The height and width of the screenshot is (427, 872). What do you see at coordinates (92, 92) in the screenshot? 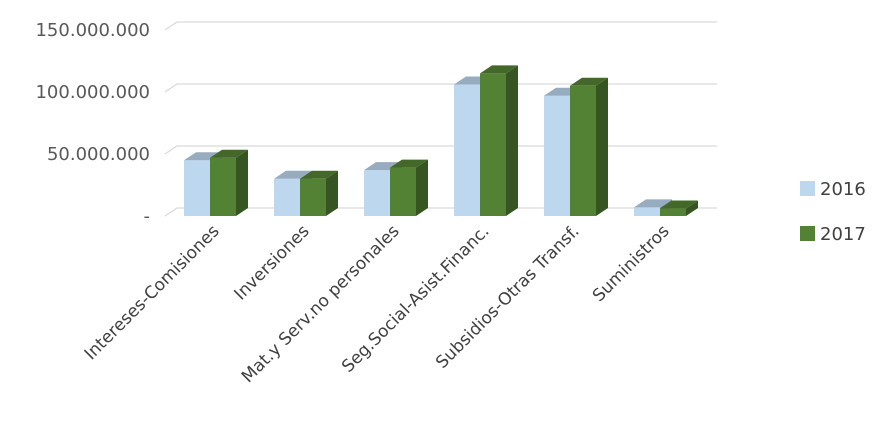
I see `y-tick-label: 100.000.000` at bounding box center [92, 92].